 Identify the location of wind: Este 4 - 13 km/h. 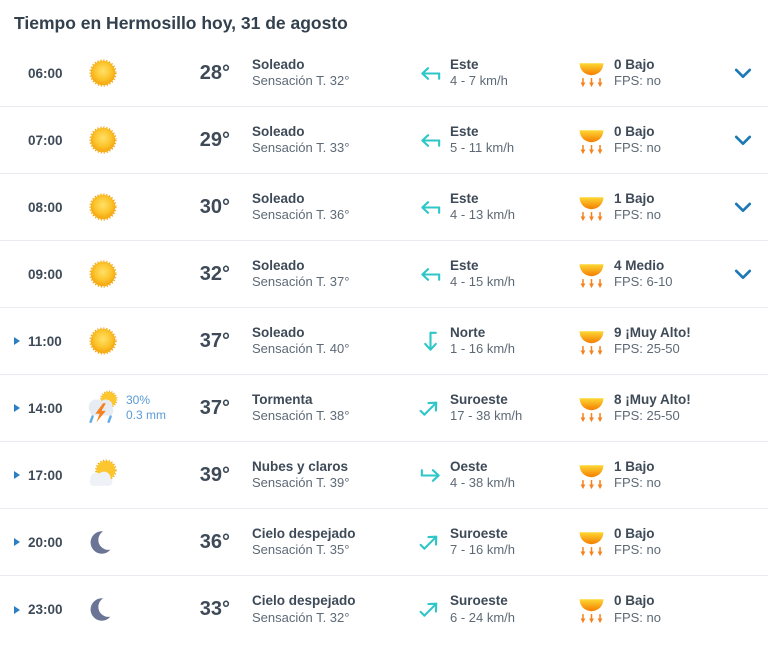
(509, 207).